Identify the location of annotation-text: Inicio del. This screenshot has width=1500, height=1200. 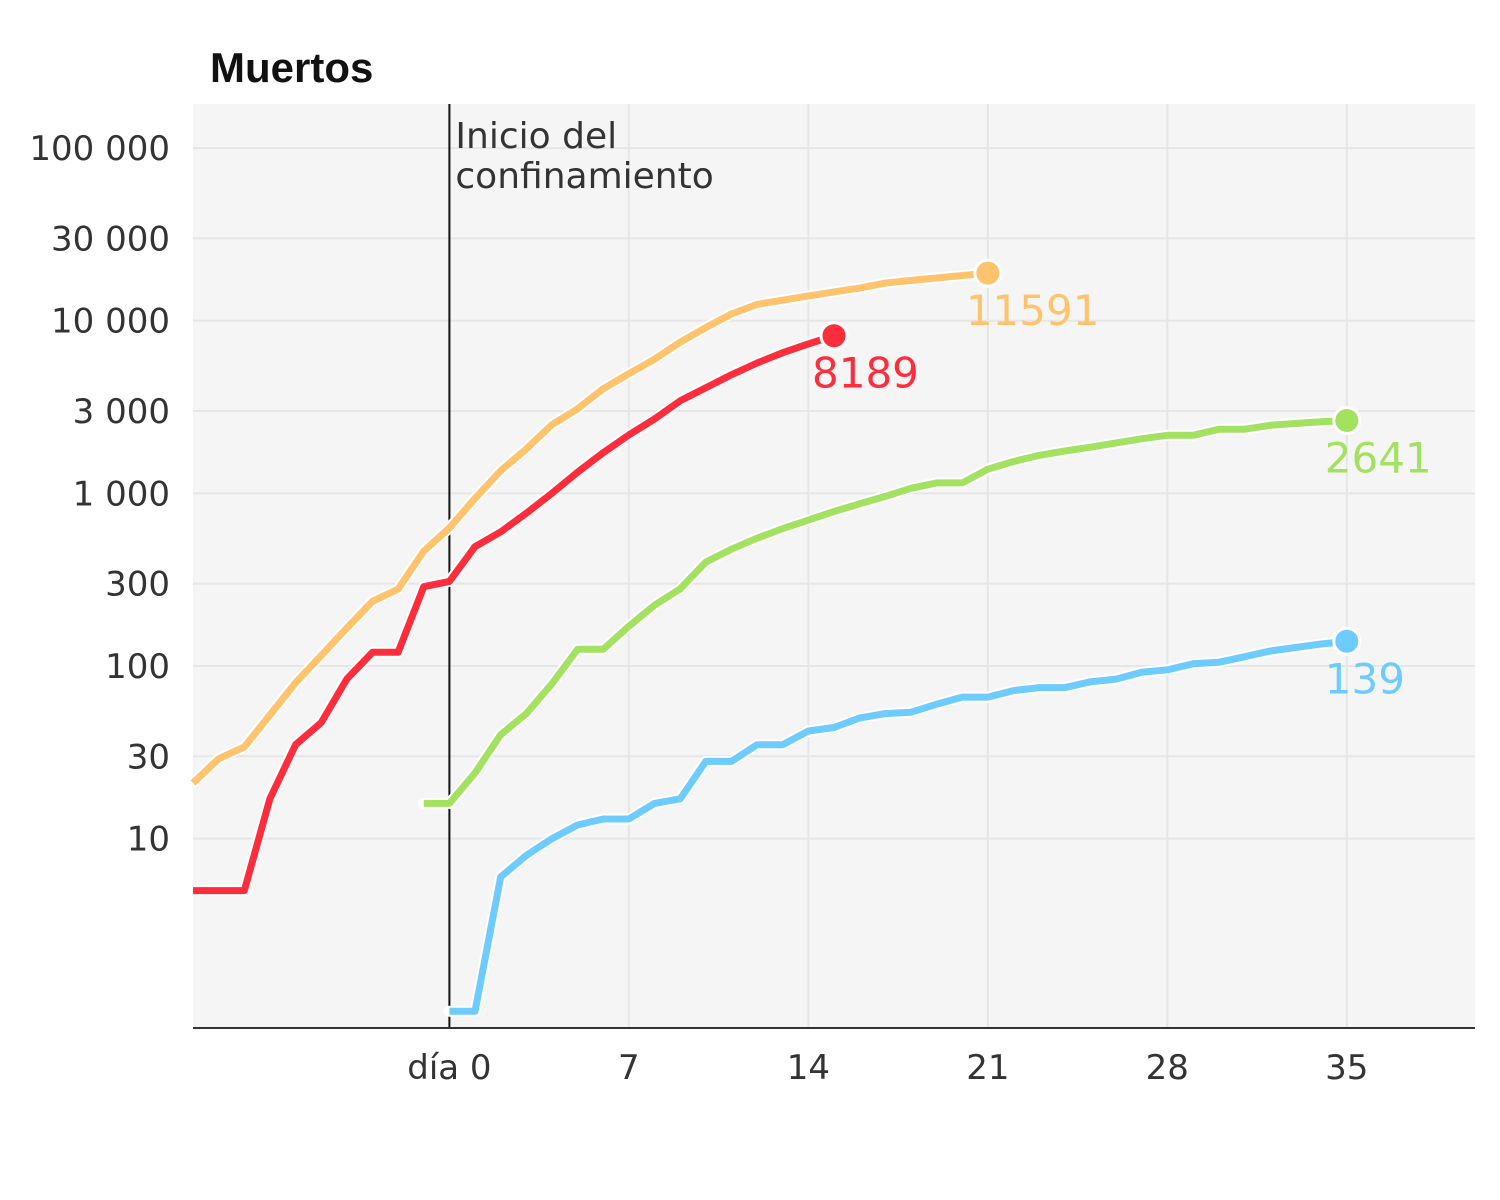
(536, 136).